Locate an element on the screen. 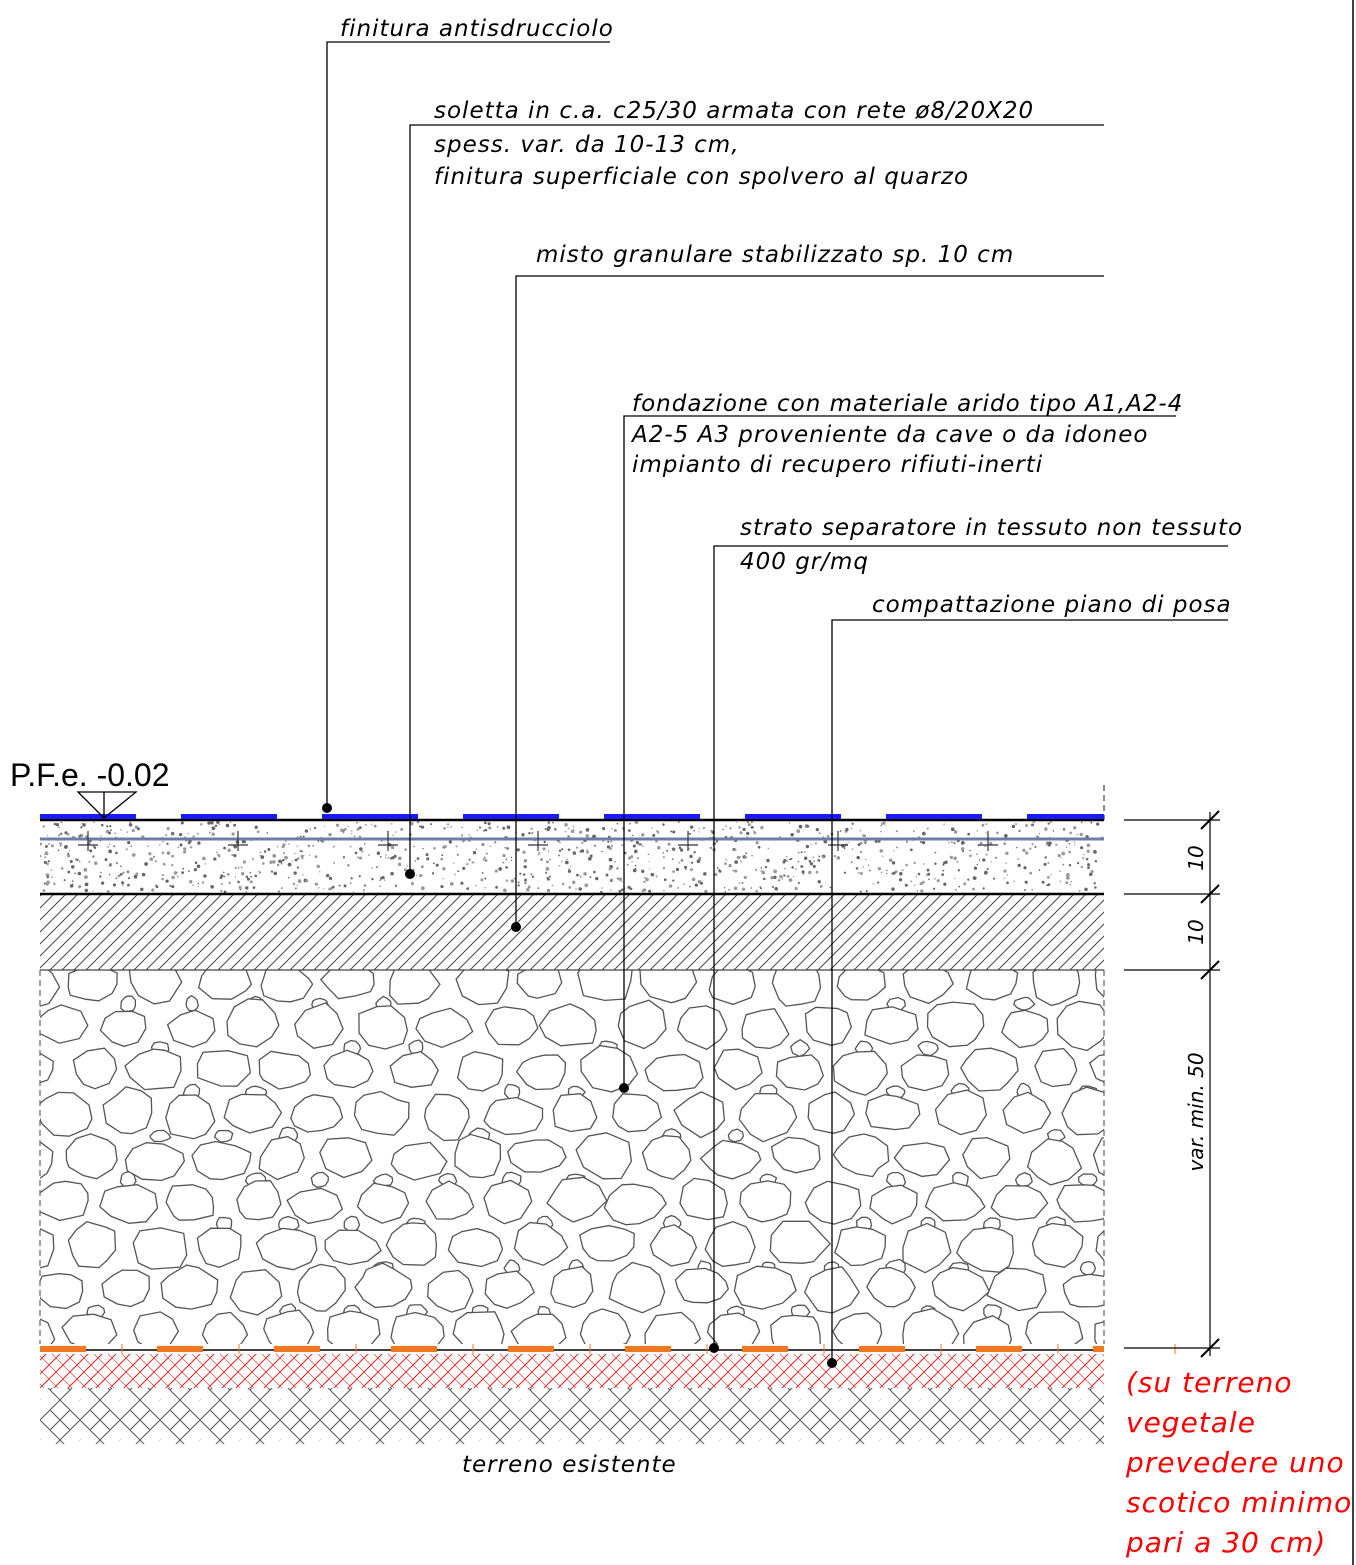 The image size is (1356, 1565). elevation-marker: P.F.e. -0.02 is located at coordinates (90, 788).